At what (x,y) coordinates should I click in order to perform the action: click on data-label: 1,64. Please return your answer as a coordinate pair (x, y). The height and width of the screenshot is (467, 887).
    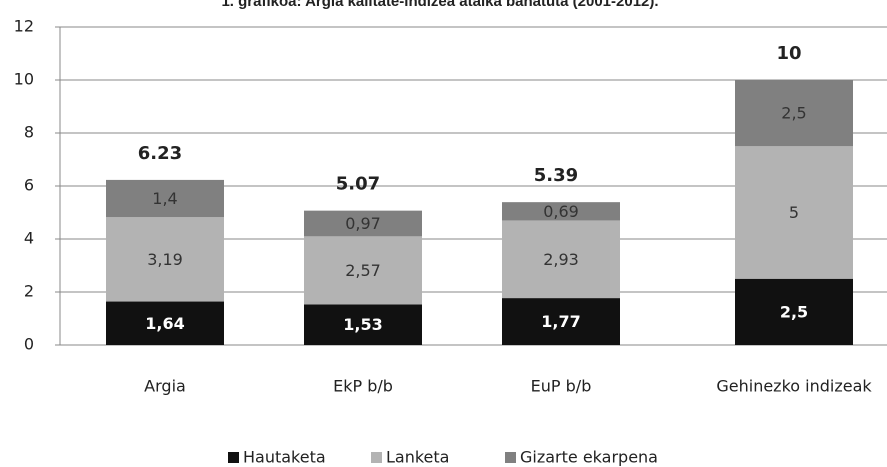
    Looking at the image, I should click on (164, 323).